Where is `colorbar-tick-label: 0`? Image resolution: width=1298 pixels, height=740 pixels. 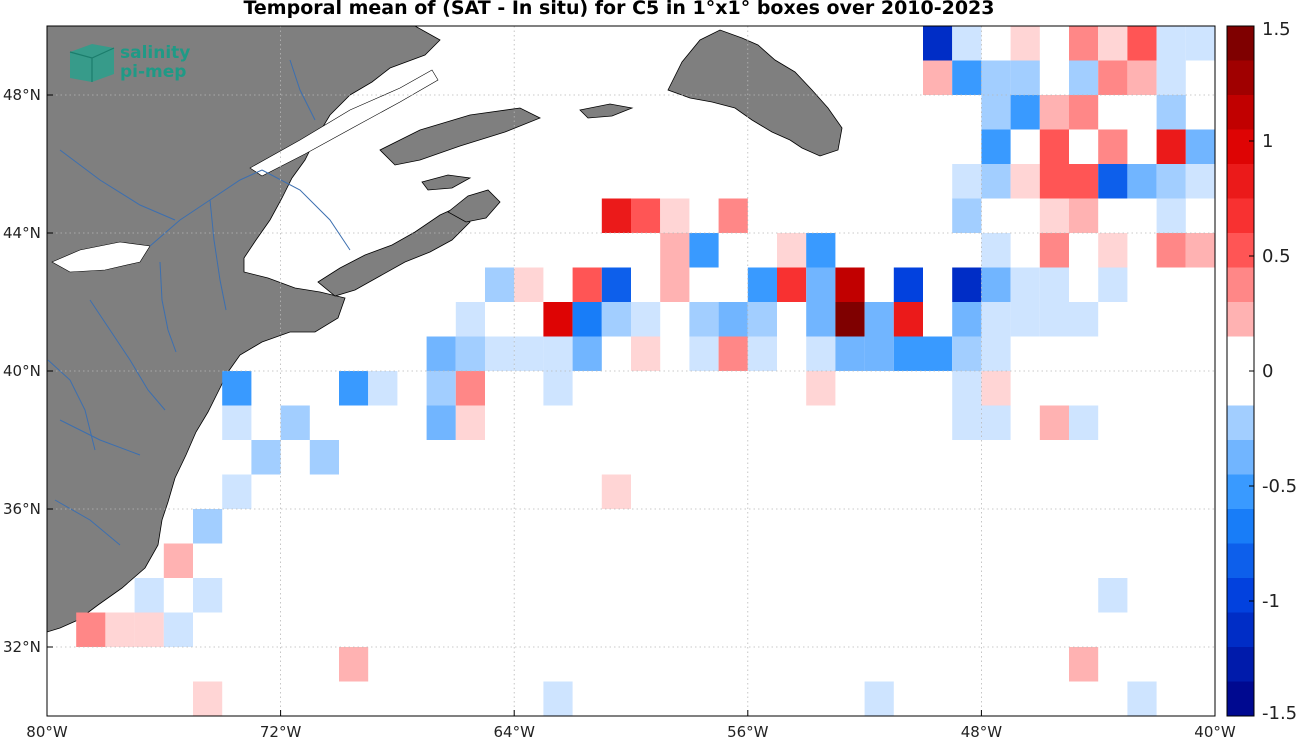
colorbar-tick-label: 0 is located at coordinates (1267, 371).